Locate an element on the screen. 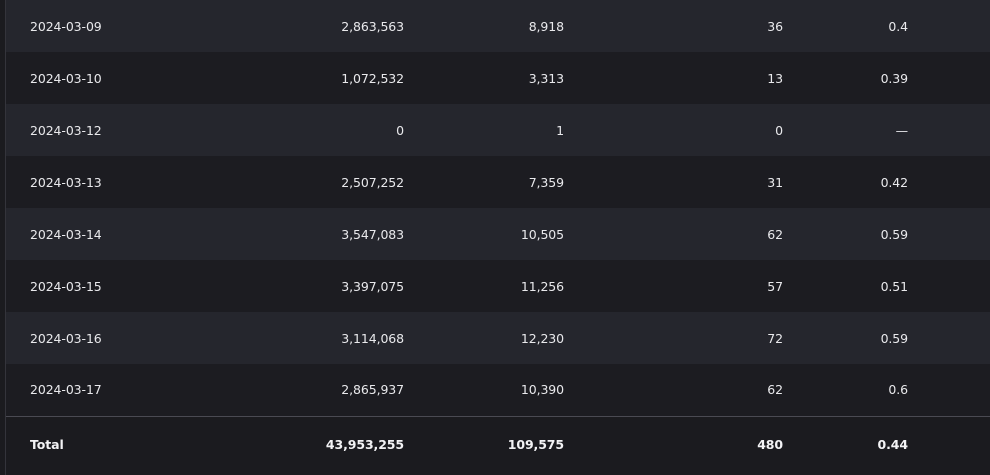 Image resolution: width=990 pixels, height=475 pixels. total-value-d: 0.44 is located at coordinates (845, 444).